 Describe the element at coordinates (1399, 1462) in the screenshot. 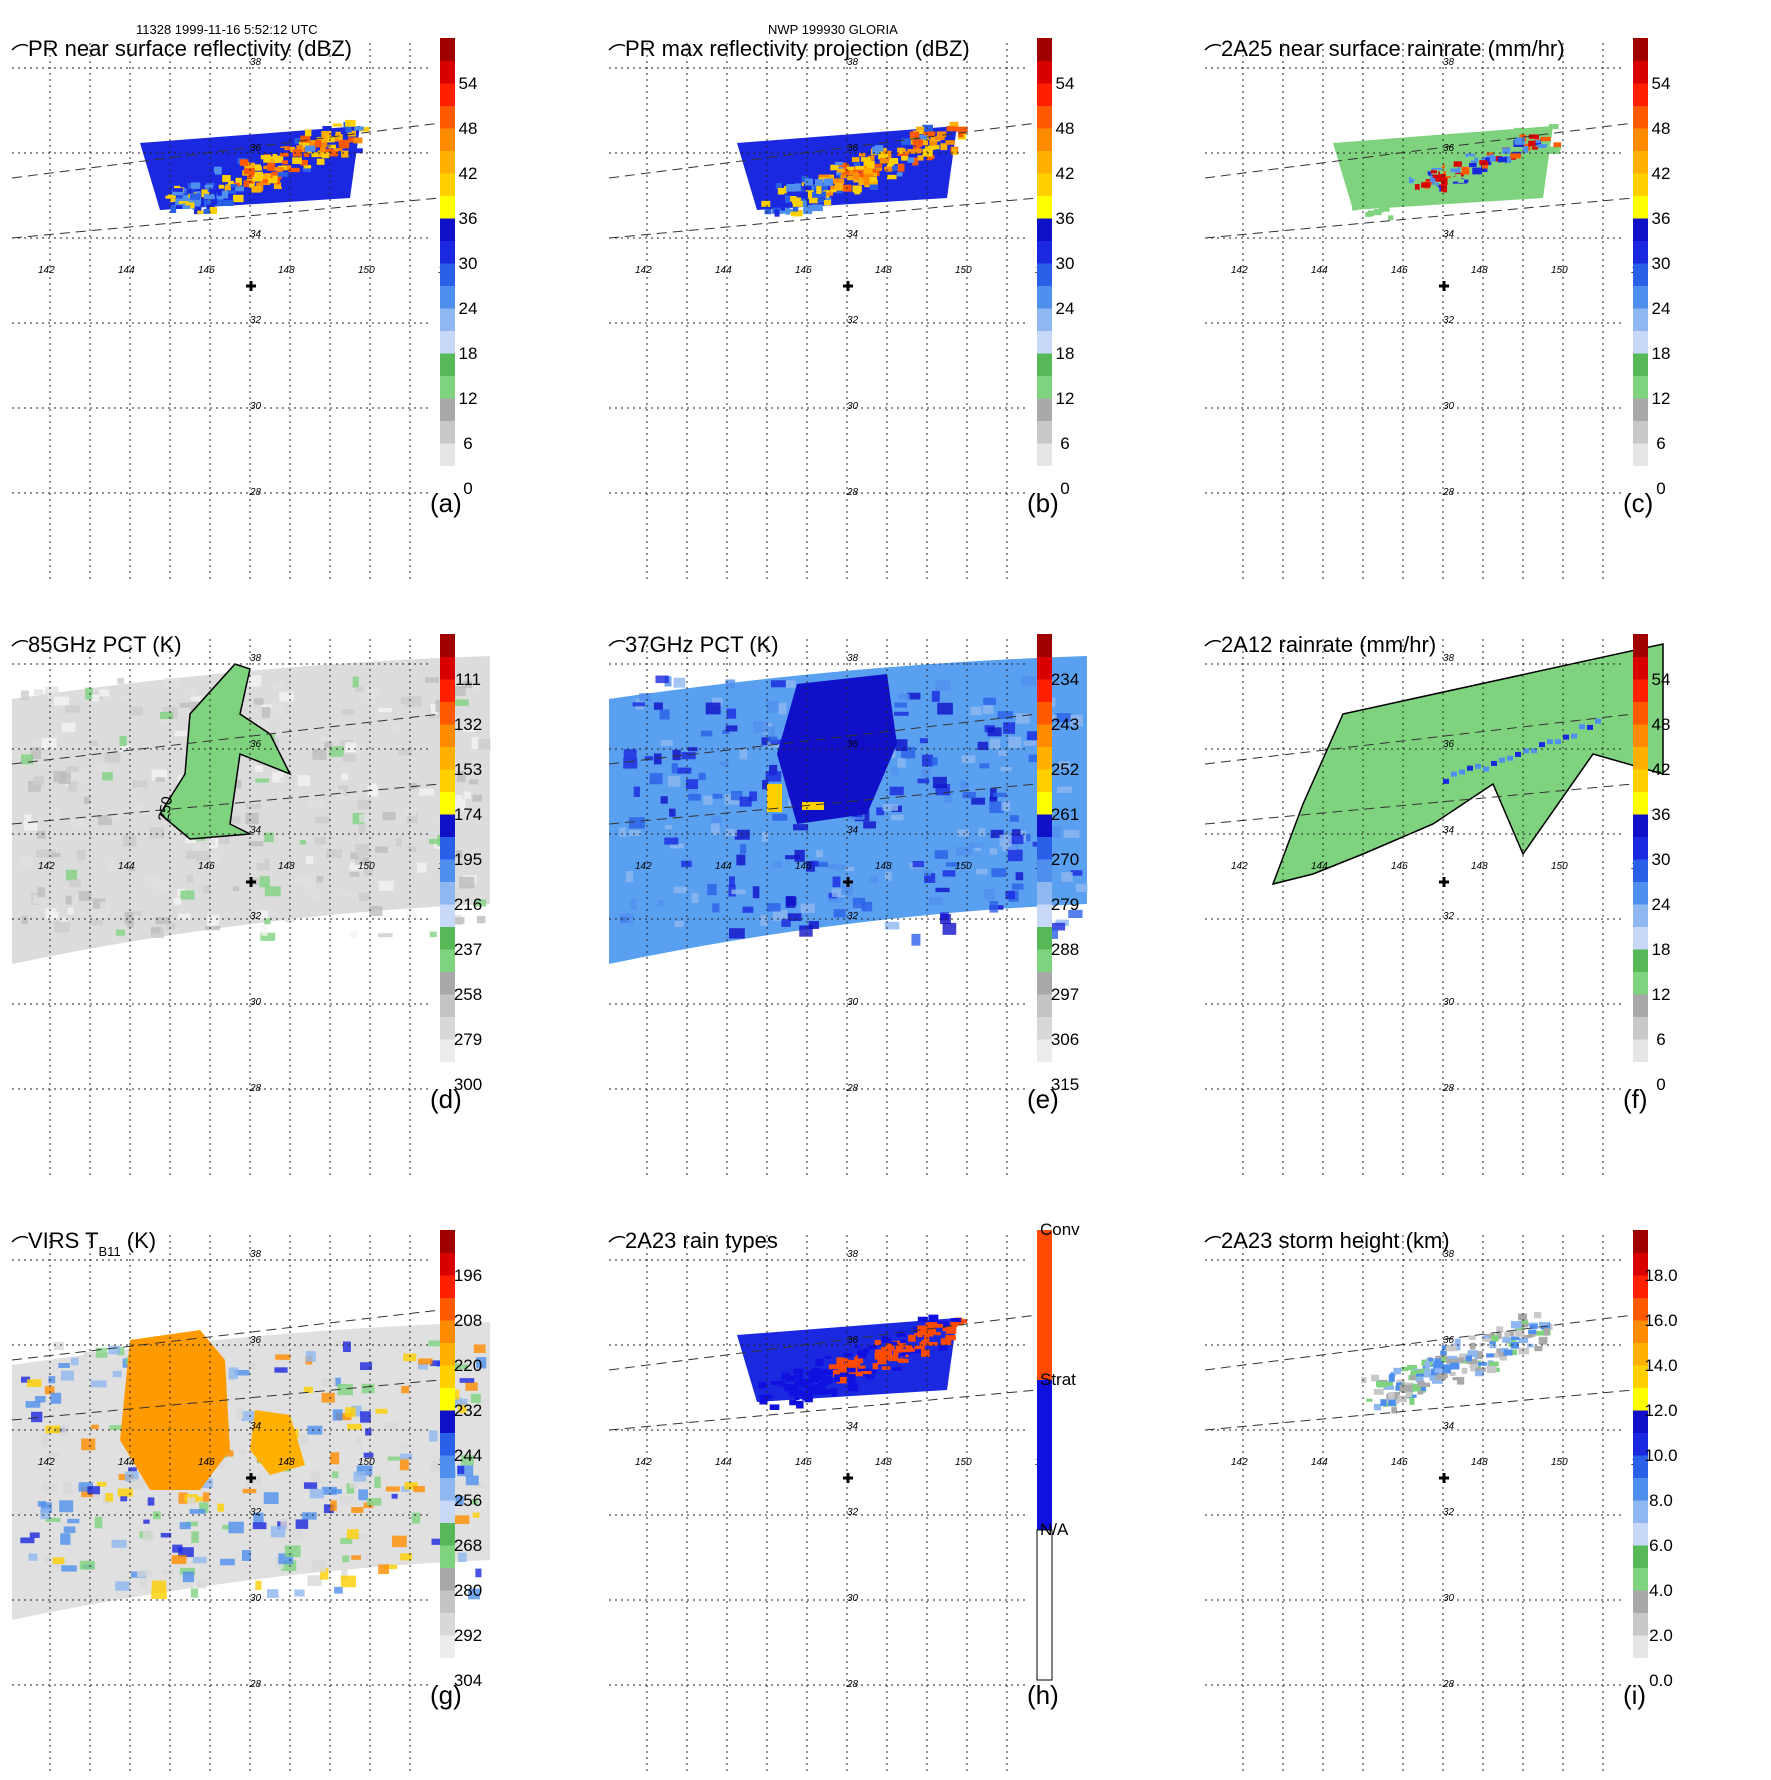

I see `lon-label: 146` at that location.